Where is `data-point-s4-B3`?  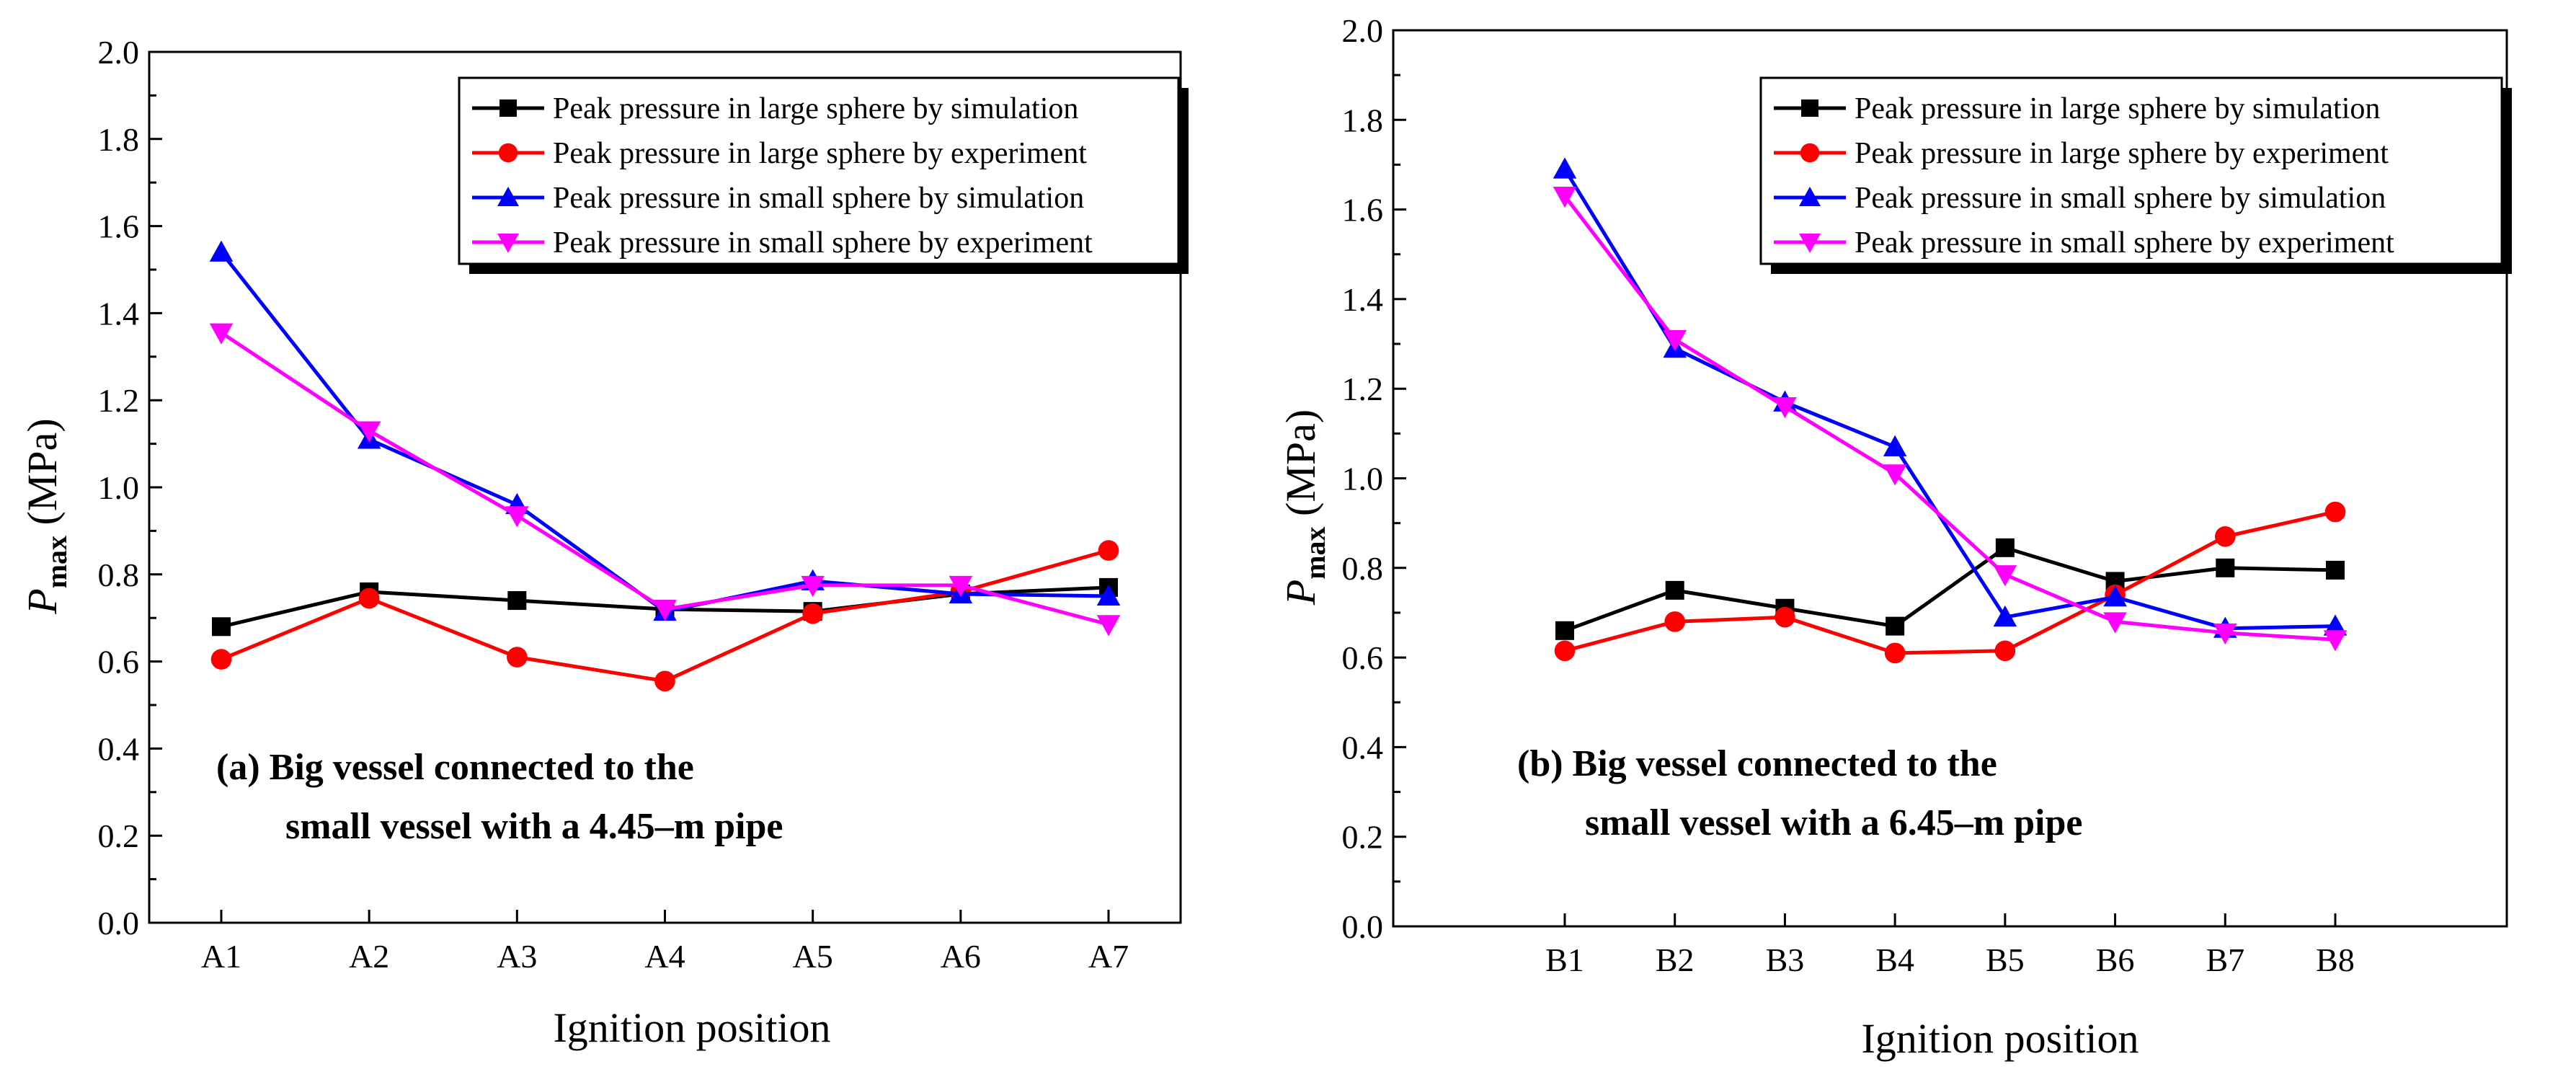 data-point-s4-B3 is located at coordinates (1785, 408).